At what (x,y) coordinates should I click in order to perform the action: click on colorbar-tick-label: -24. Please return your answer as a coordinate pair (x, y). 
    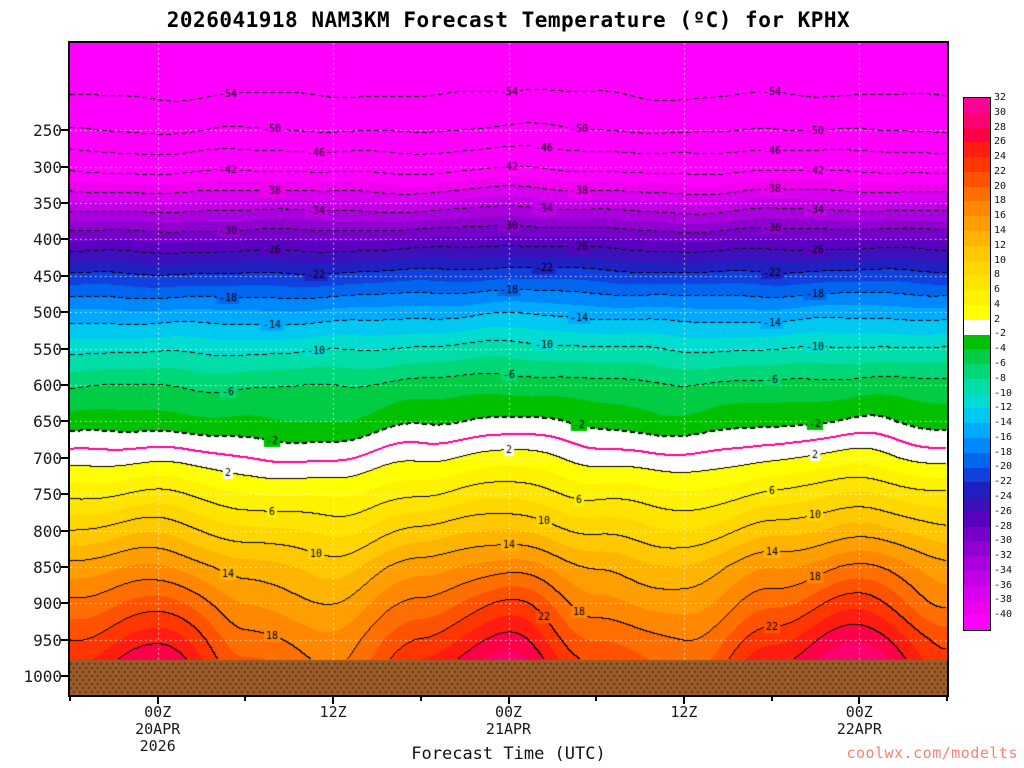
    Looking at the image, I should click on (1003, 496).